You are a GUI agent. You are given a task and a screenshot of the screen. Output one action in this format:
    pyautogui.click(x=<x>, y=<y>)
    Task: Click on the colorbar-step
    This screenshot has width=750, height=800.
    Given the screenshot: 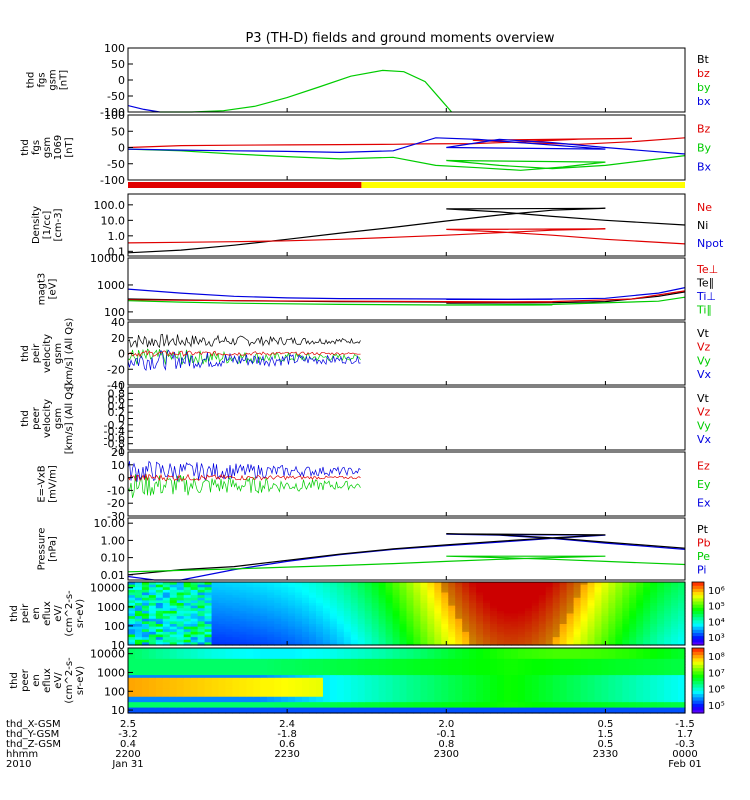 What is the action you would take?
    pyautogui.click(x=698, y=584)
    